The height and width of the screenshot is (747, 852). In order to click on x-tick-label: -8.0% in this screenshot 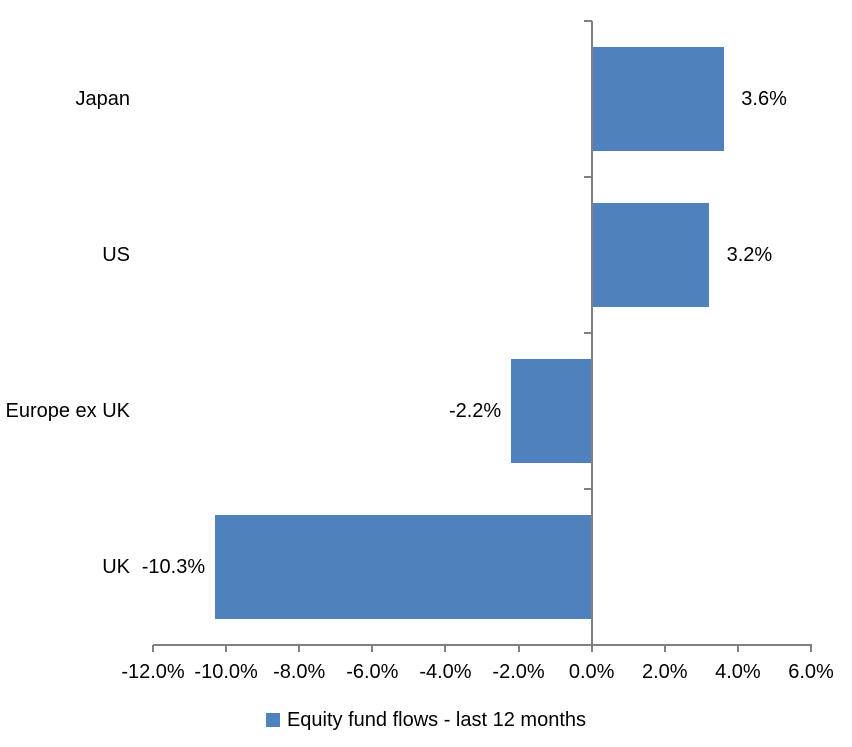, I will do `click(299, 672)`.